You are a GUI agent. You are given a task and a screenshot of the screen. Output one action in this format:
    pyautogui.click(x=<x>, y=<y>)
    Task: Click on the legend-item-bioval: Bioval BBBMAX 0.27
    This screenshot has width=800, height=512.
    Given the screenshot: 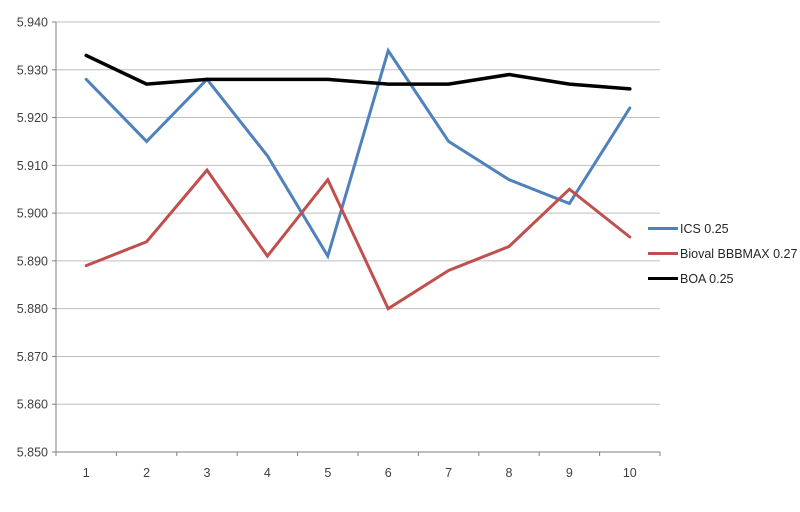 What is the action you would take?
    pyautogui.click(x=722, y=253)
    